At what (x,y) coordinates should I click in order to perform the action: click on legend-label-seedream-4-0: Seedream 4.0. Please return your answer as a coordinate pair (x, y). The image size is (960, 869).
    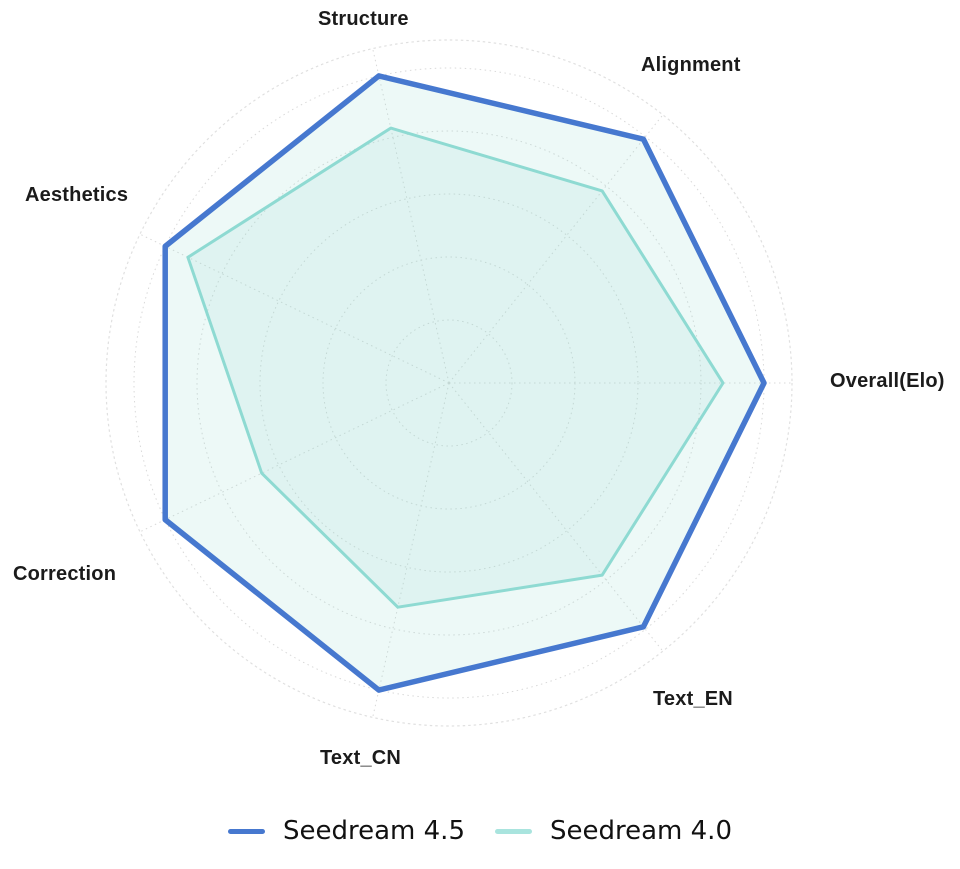
    Looking at the image, I should click on (641, 831).